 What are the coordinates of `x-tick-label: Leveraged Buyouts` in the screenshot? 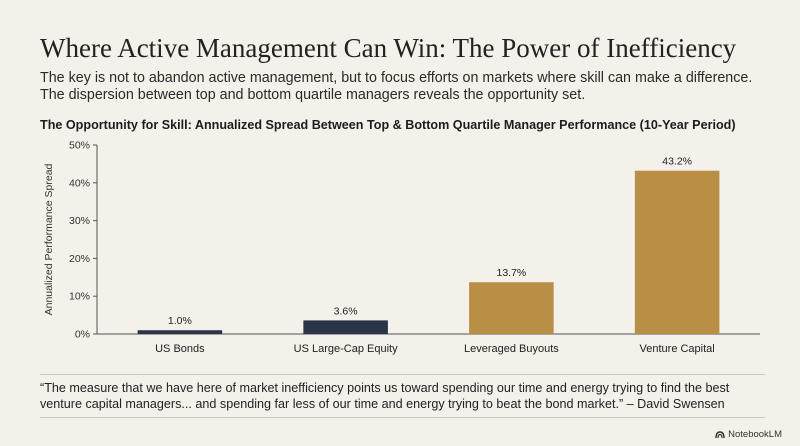 It's located at (511, 349).